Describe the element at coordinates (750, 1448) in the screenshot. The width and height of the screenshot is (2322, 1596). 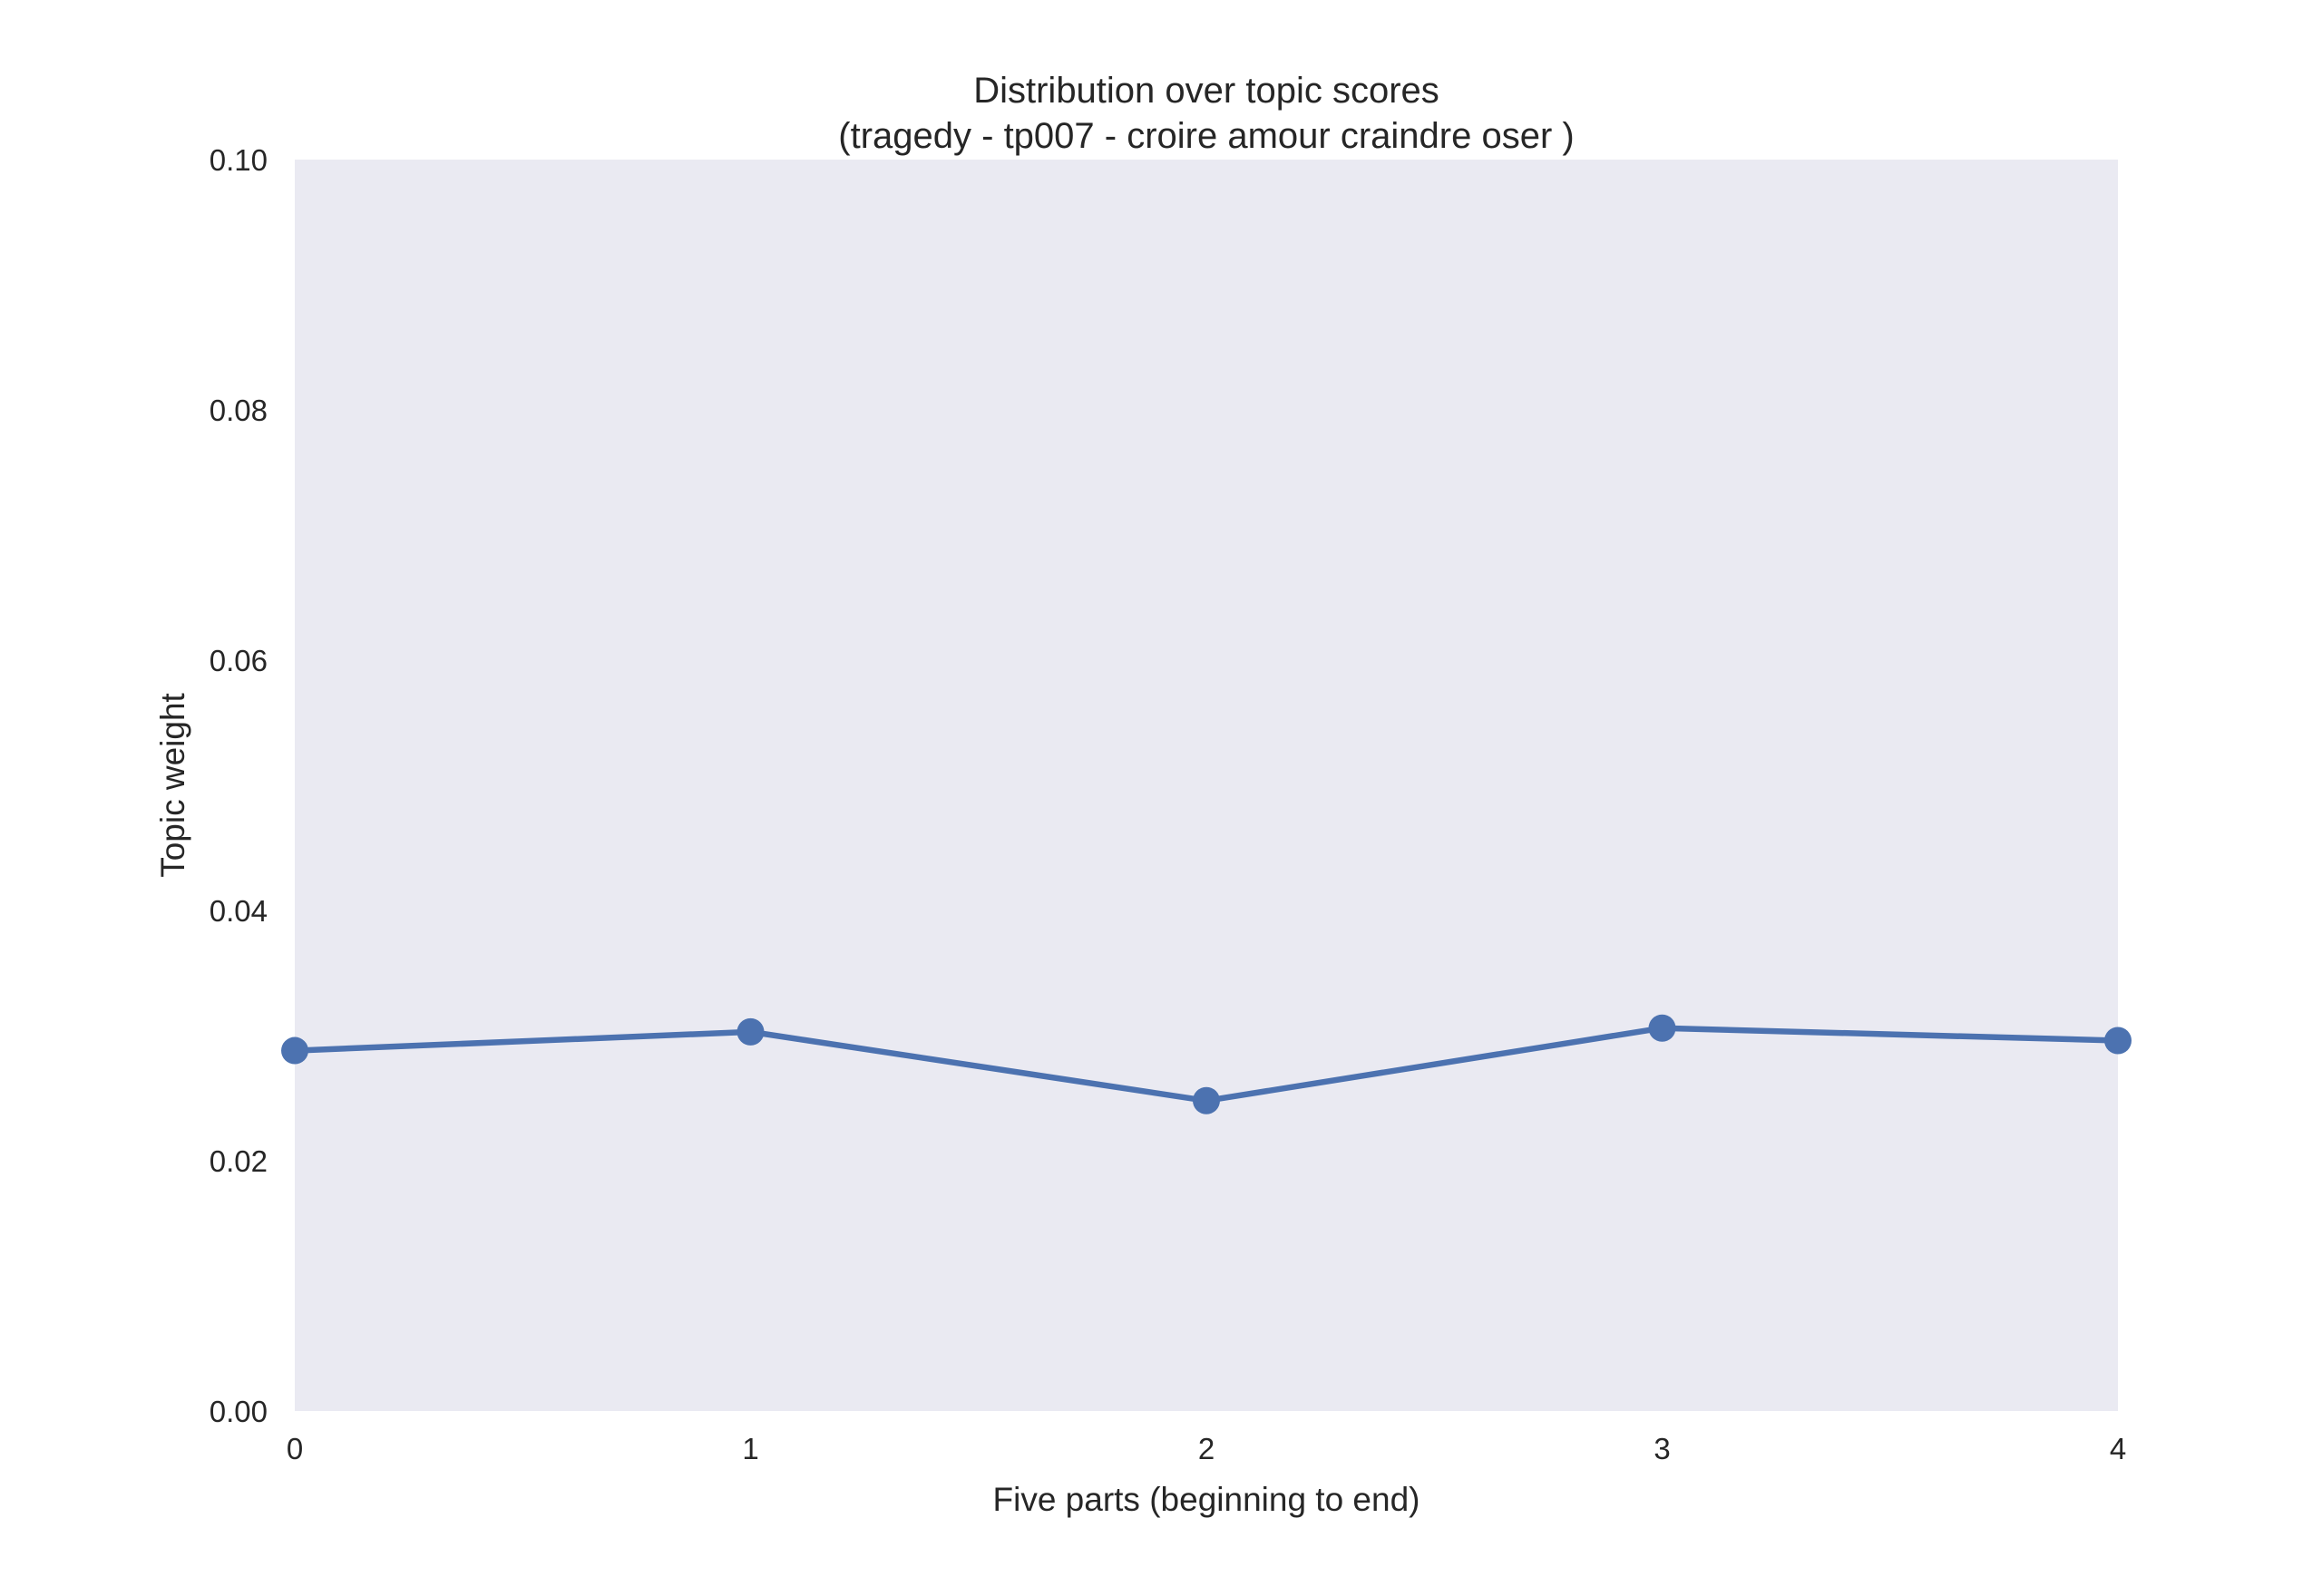
I see `x-tick-label: 1` at that location.